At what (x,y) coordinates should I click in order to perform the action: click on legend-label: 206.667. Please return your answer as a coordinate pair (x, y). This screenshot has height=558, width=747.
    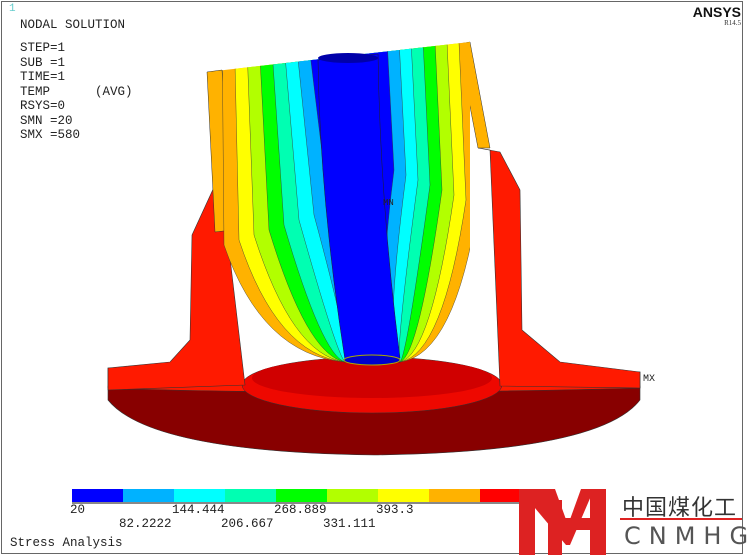
    Looking at the image, I should click on (247, 524).